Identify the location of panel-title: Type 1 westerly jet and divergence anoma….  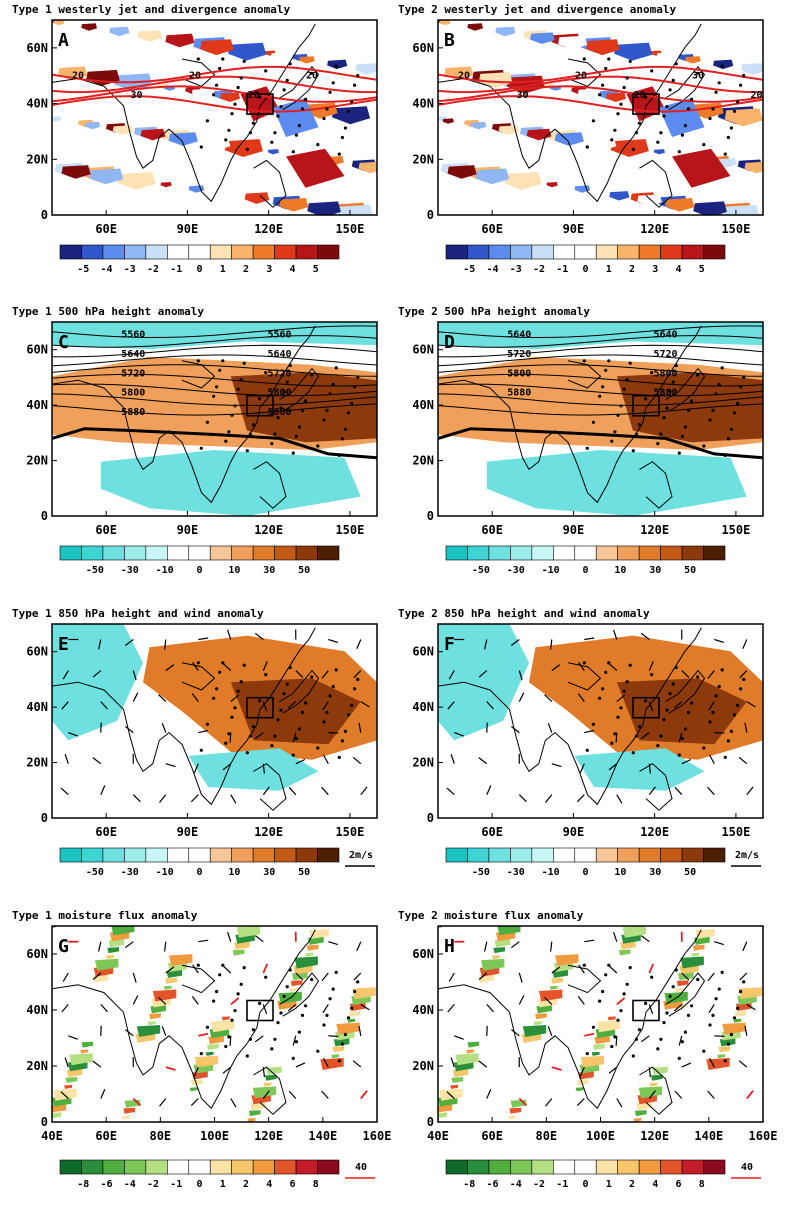
(151, 9).